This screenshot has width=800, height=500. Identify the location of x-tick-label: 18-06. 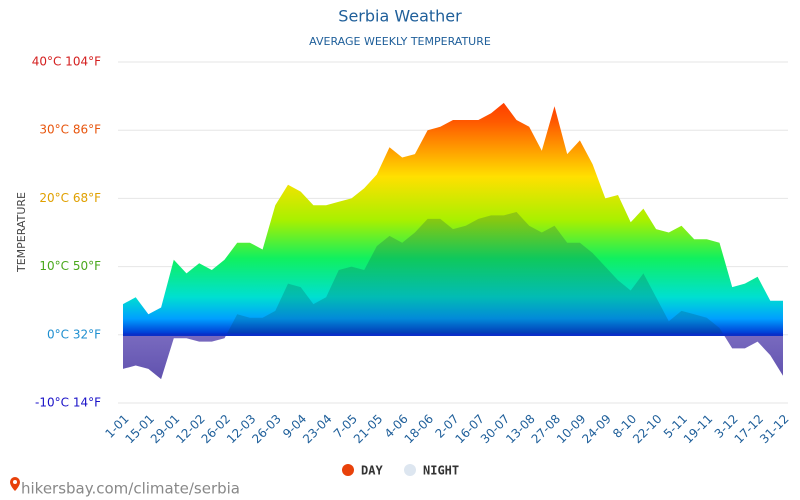
(419, 429).